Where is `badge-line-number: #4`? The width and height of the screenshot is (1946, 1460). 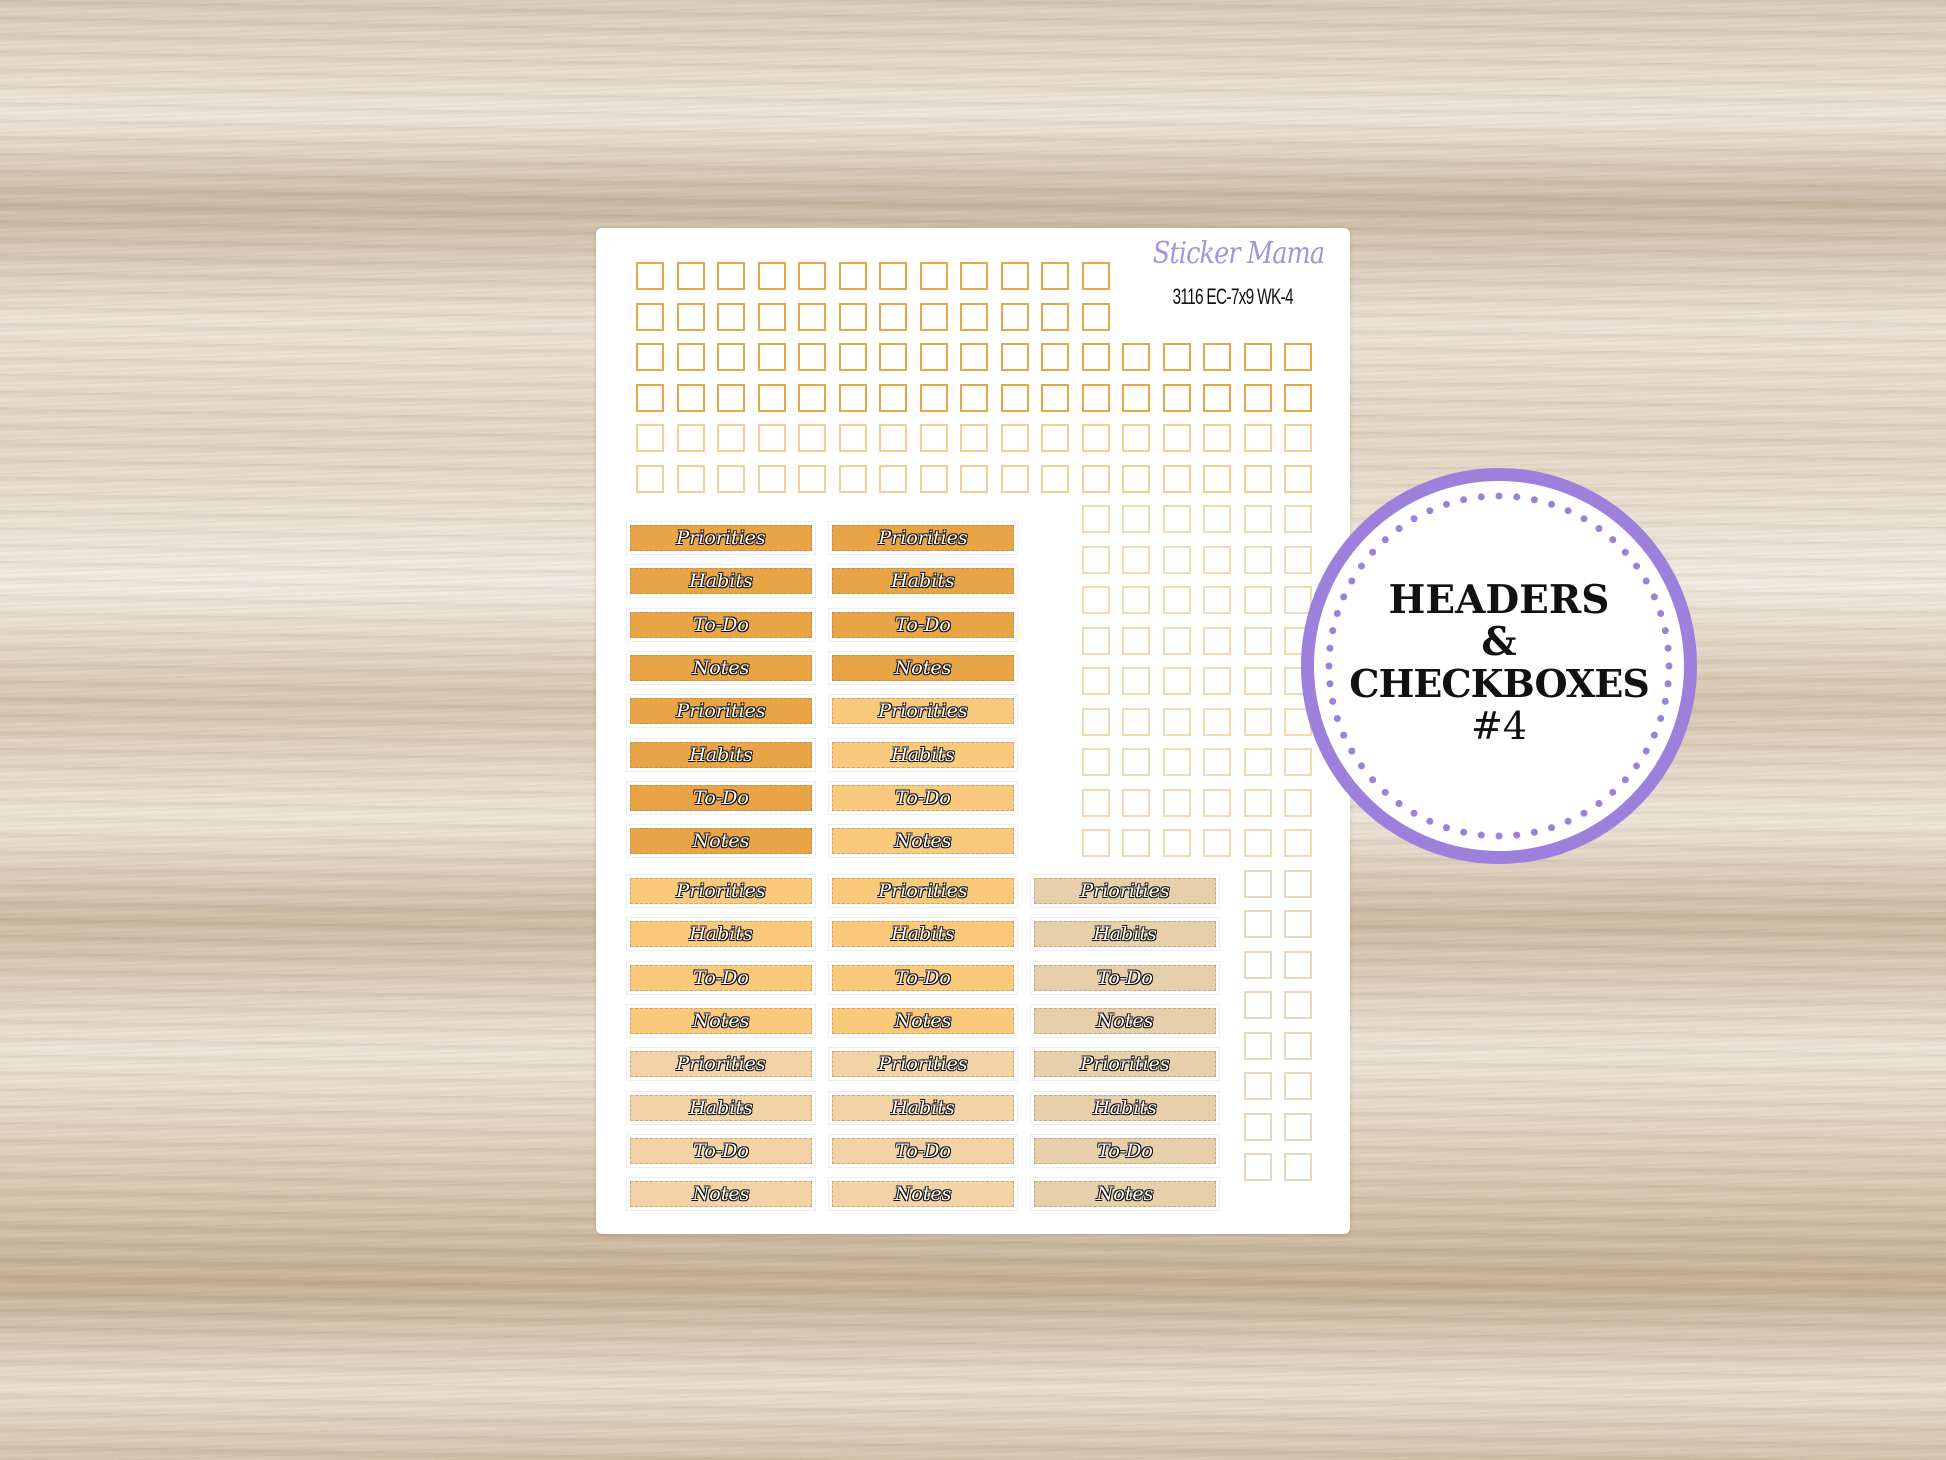
badge-line-number: #4 is located at coordinates (1499, 726).